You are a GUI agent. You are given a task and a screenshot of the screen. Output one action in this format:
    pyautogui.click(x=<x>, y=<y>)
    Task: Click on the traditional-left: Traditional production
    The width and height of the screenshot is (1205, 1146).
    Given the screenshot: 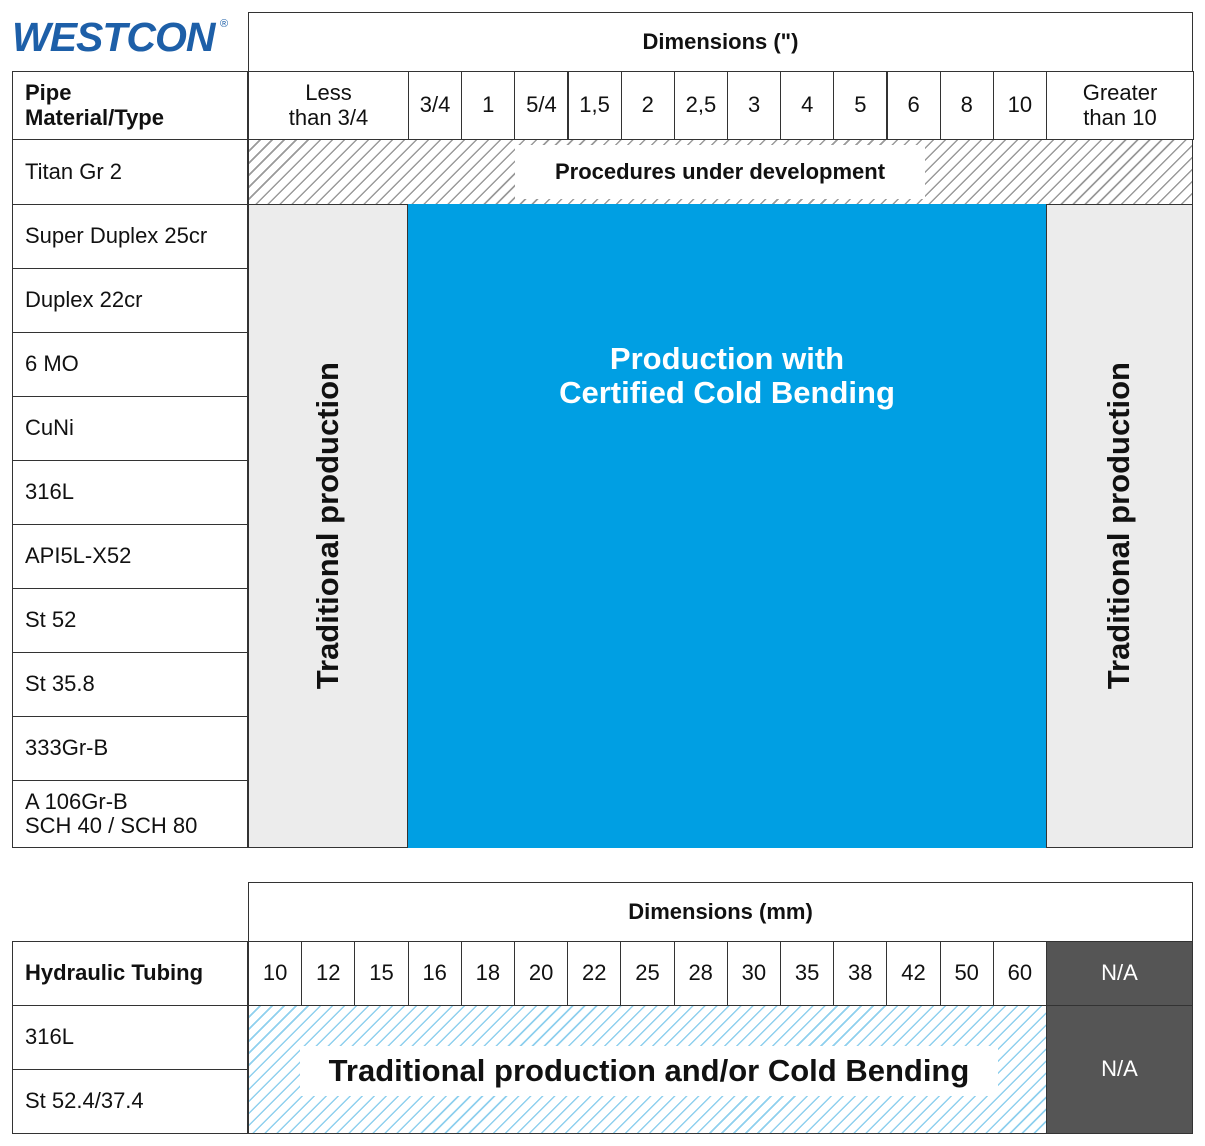 What is the action you would take?
    pyautogui.click(x=328, y=526)
    